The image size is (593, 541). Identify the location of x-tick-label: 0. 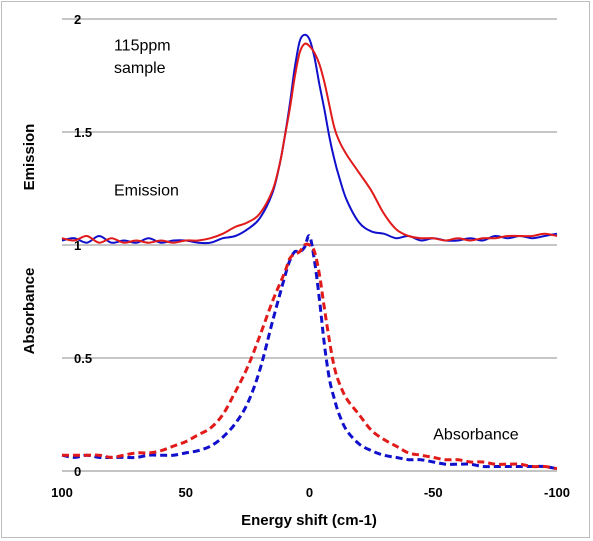
(309, 492).